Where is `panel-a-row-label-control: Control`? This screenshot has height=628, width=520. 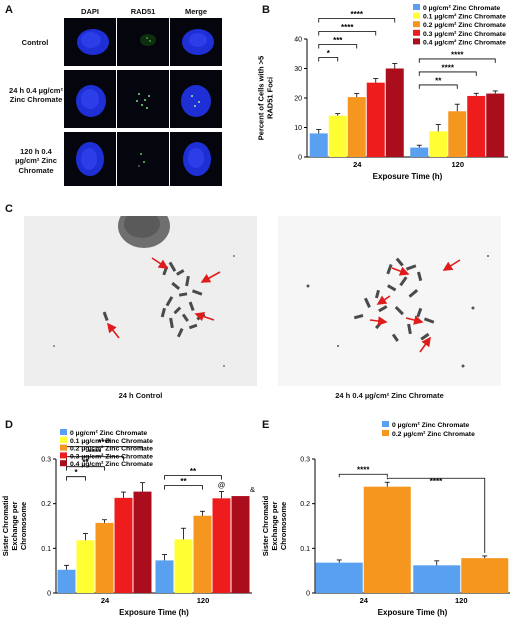
panel-a-row-label-control: Control is located at coordinates (35, 42).